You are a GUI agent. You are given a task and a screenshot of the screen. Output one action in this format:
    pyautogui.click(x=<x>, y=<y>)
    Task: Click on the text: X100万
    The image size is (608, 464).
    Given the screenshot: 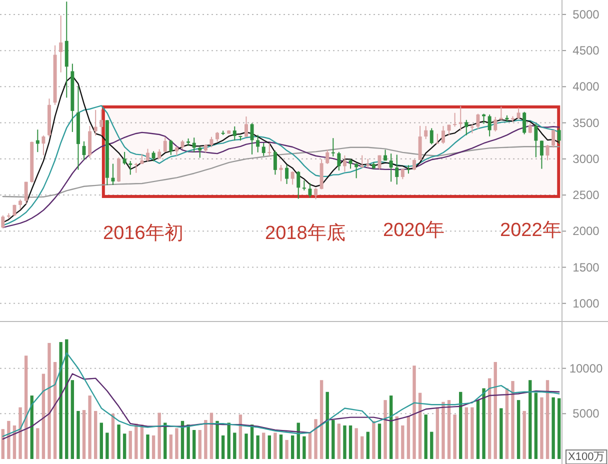 What is the action you would take?
    pyautogui.click(x=586, y=457)
    